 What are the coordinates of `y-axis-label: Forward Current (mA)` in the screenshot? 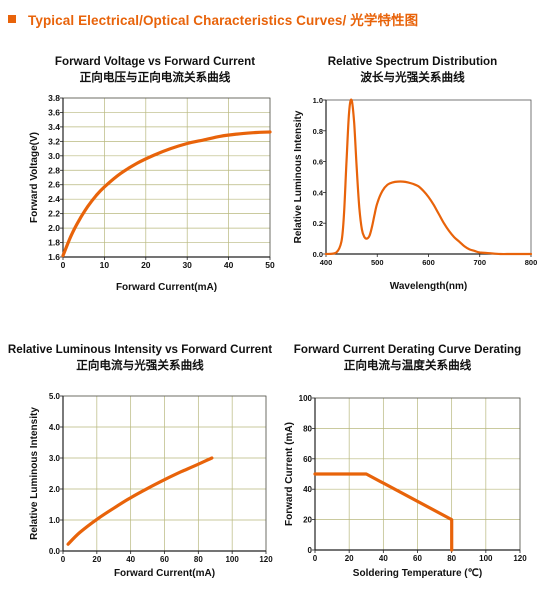 It's located at (289, 474).